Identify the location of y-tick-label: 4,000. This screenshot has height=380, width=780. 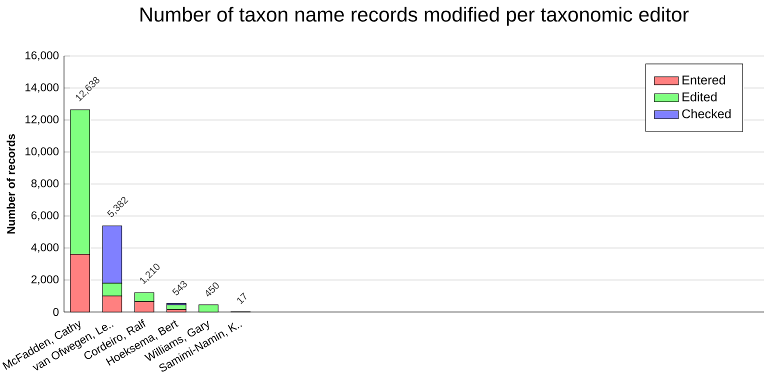
(45, 248).